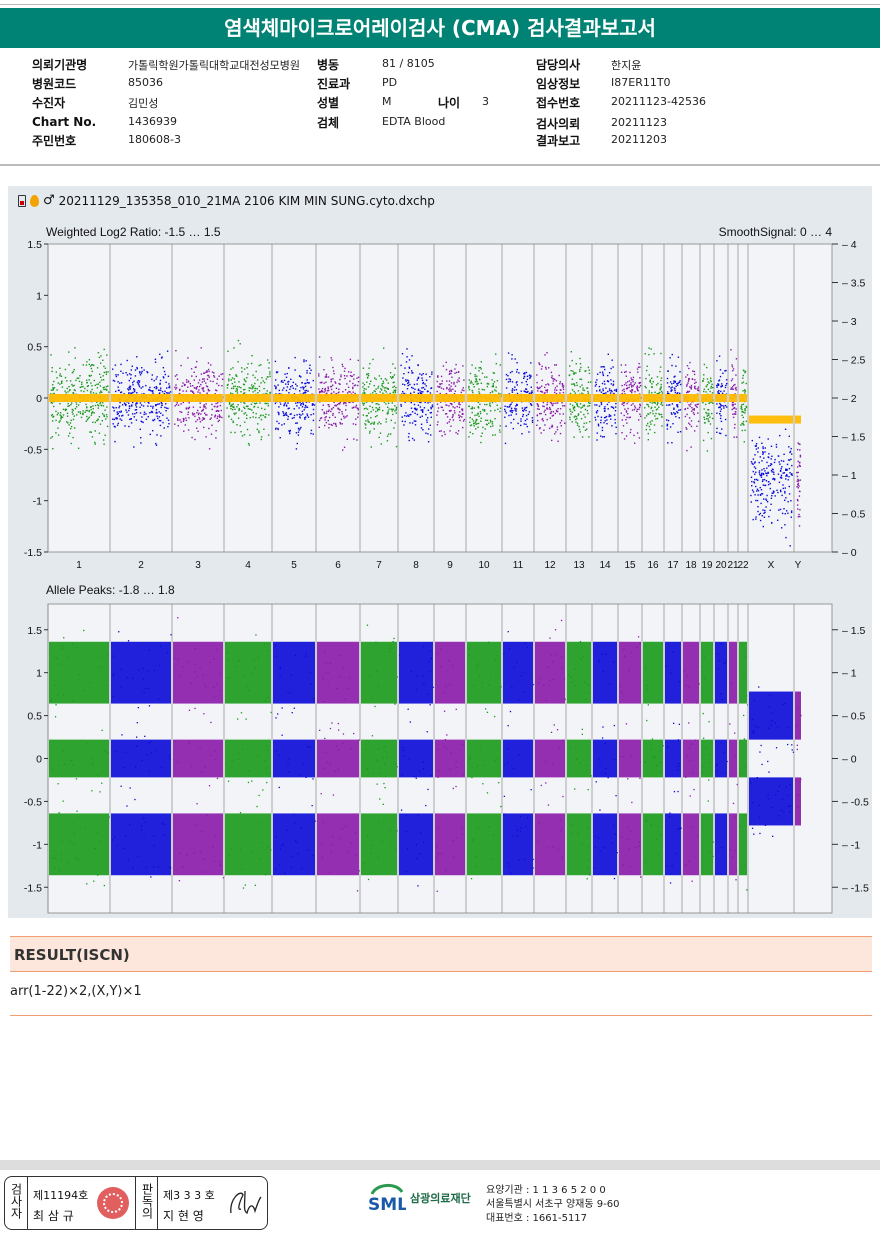  What do you see at coordinates (387, 101) in the screenshot?
I see `sex-value: M` at bounding box center [387, 101].